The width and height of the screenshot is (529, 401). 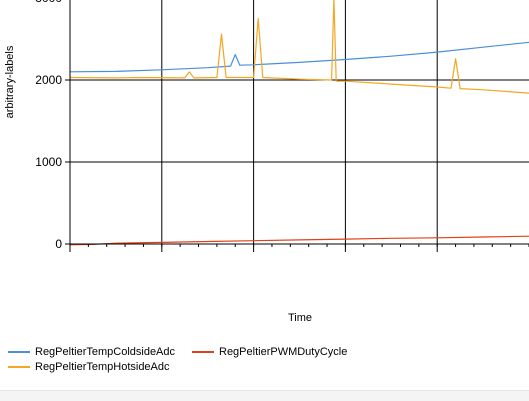 I want to click on legend-label: RegPeltierTempColdsideAdc, so click(x=105, y=352).